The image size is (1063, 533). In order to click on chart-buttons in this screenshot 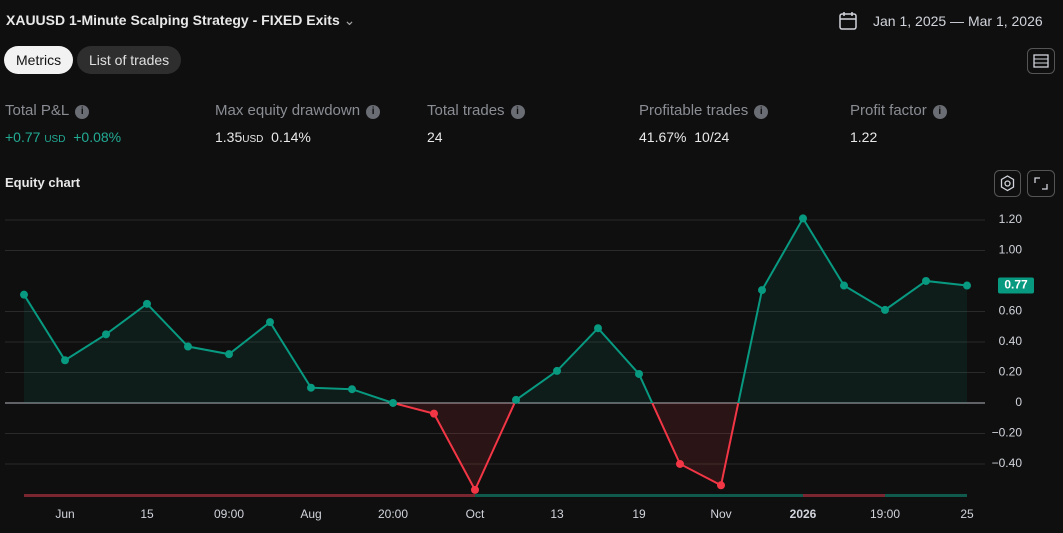, I will do `click(1024, 183)`.